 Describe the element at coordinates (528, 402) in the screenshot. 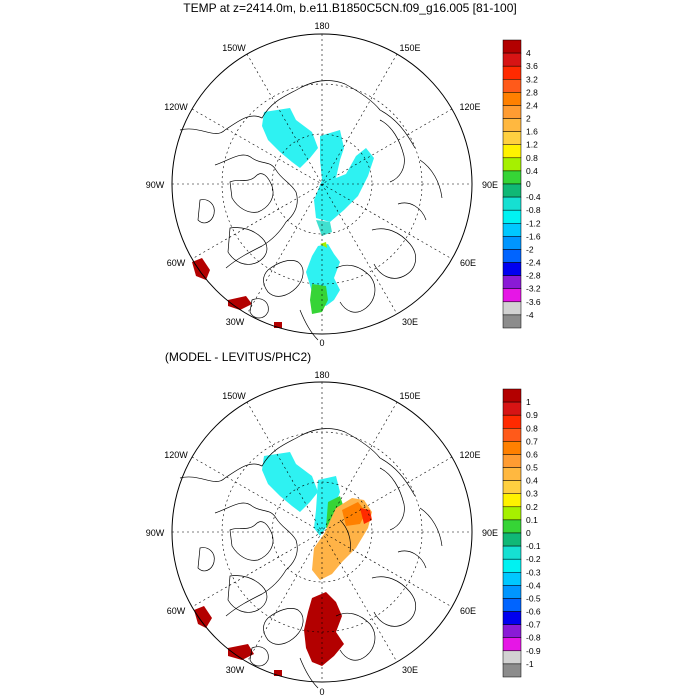

I see `bottom_panel-colorbar-label: 1` at that location.